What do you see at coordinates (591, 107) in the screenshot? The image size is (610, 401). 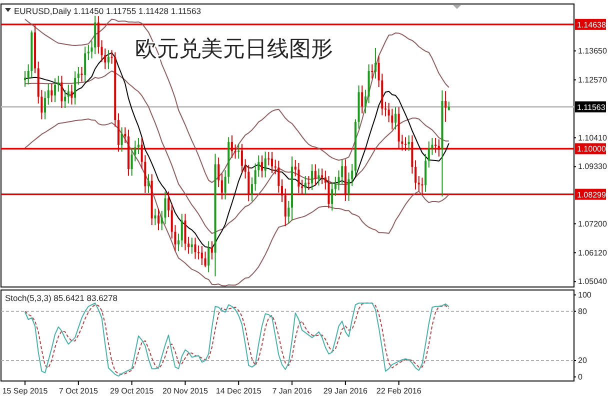 I see `ref-line-label: 1.11563` at bounding box center [591, 107].